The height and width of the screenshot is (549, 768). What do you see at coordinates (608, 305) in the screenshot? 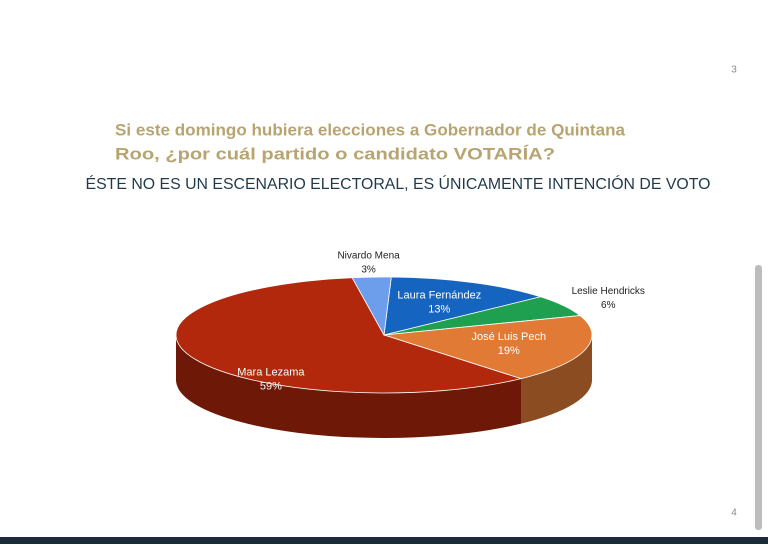
I see `slice-value-label: 6%` at bounding box center [608, 305].